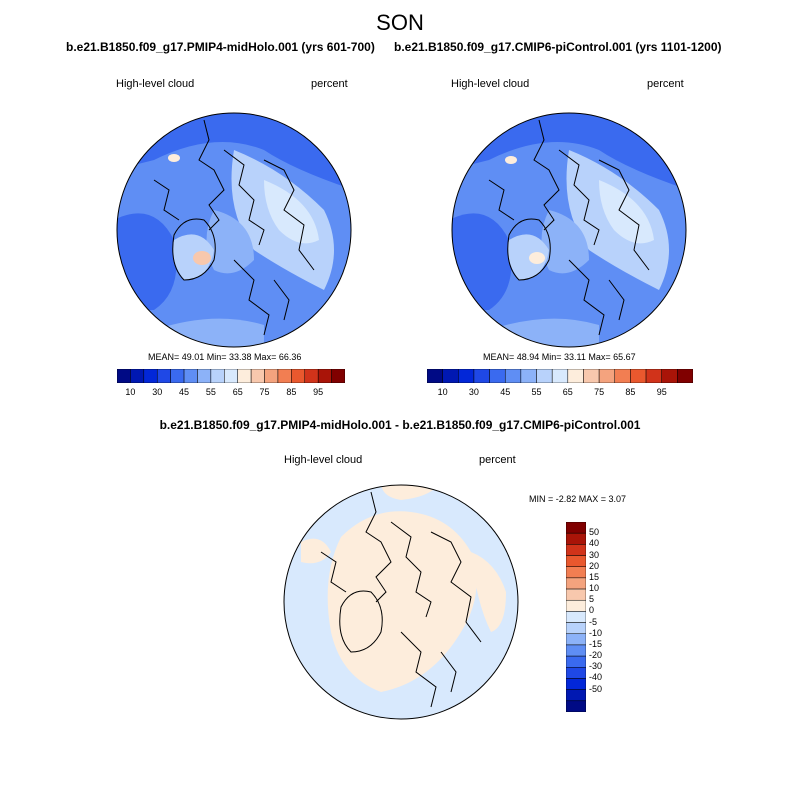  Describe the element at coordinates (560, 376) in the screenshot. I see `panel2-colorbar` at that location.